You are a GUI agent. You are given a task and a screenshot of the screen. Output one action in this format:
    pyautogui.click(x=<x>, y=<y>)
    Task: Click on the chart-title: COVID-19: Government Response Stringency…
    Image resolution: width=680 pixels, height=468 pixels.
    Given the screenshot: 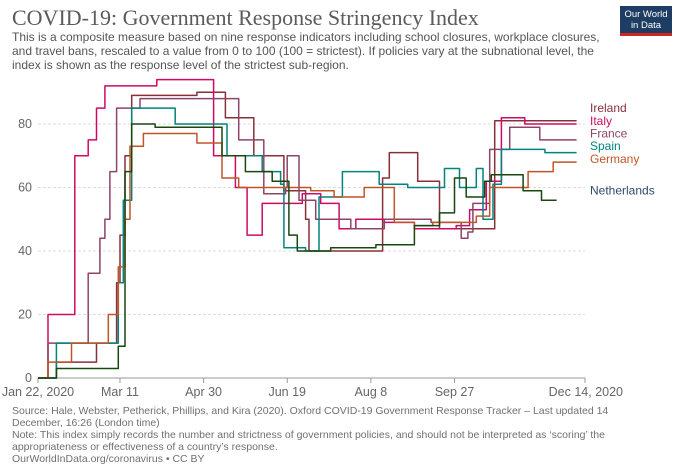 What is the action you would take?
    pyautogui.click(x=245, y=17)
    